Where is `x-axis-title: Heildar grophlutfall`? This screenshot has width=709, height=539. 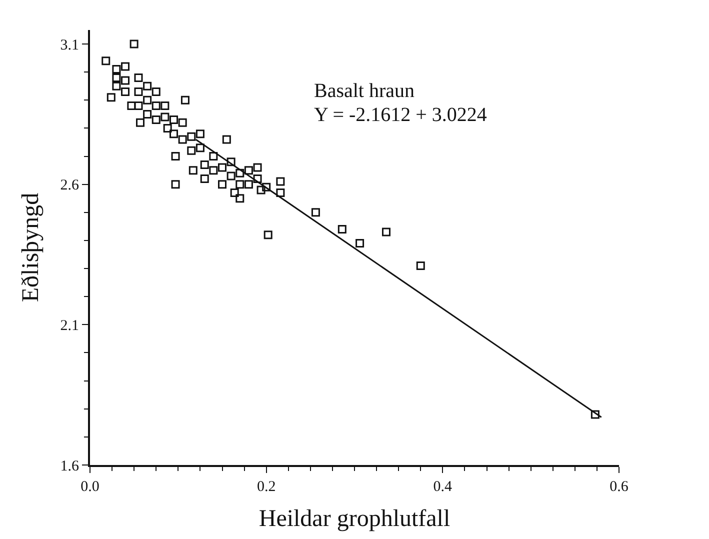 x-axis-title: Heildar grophlutfall is located at coordinates (354, 519).